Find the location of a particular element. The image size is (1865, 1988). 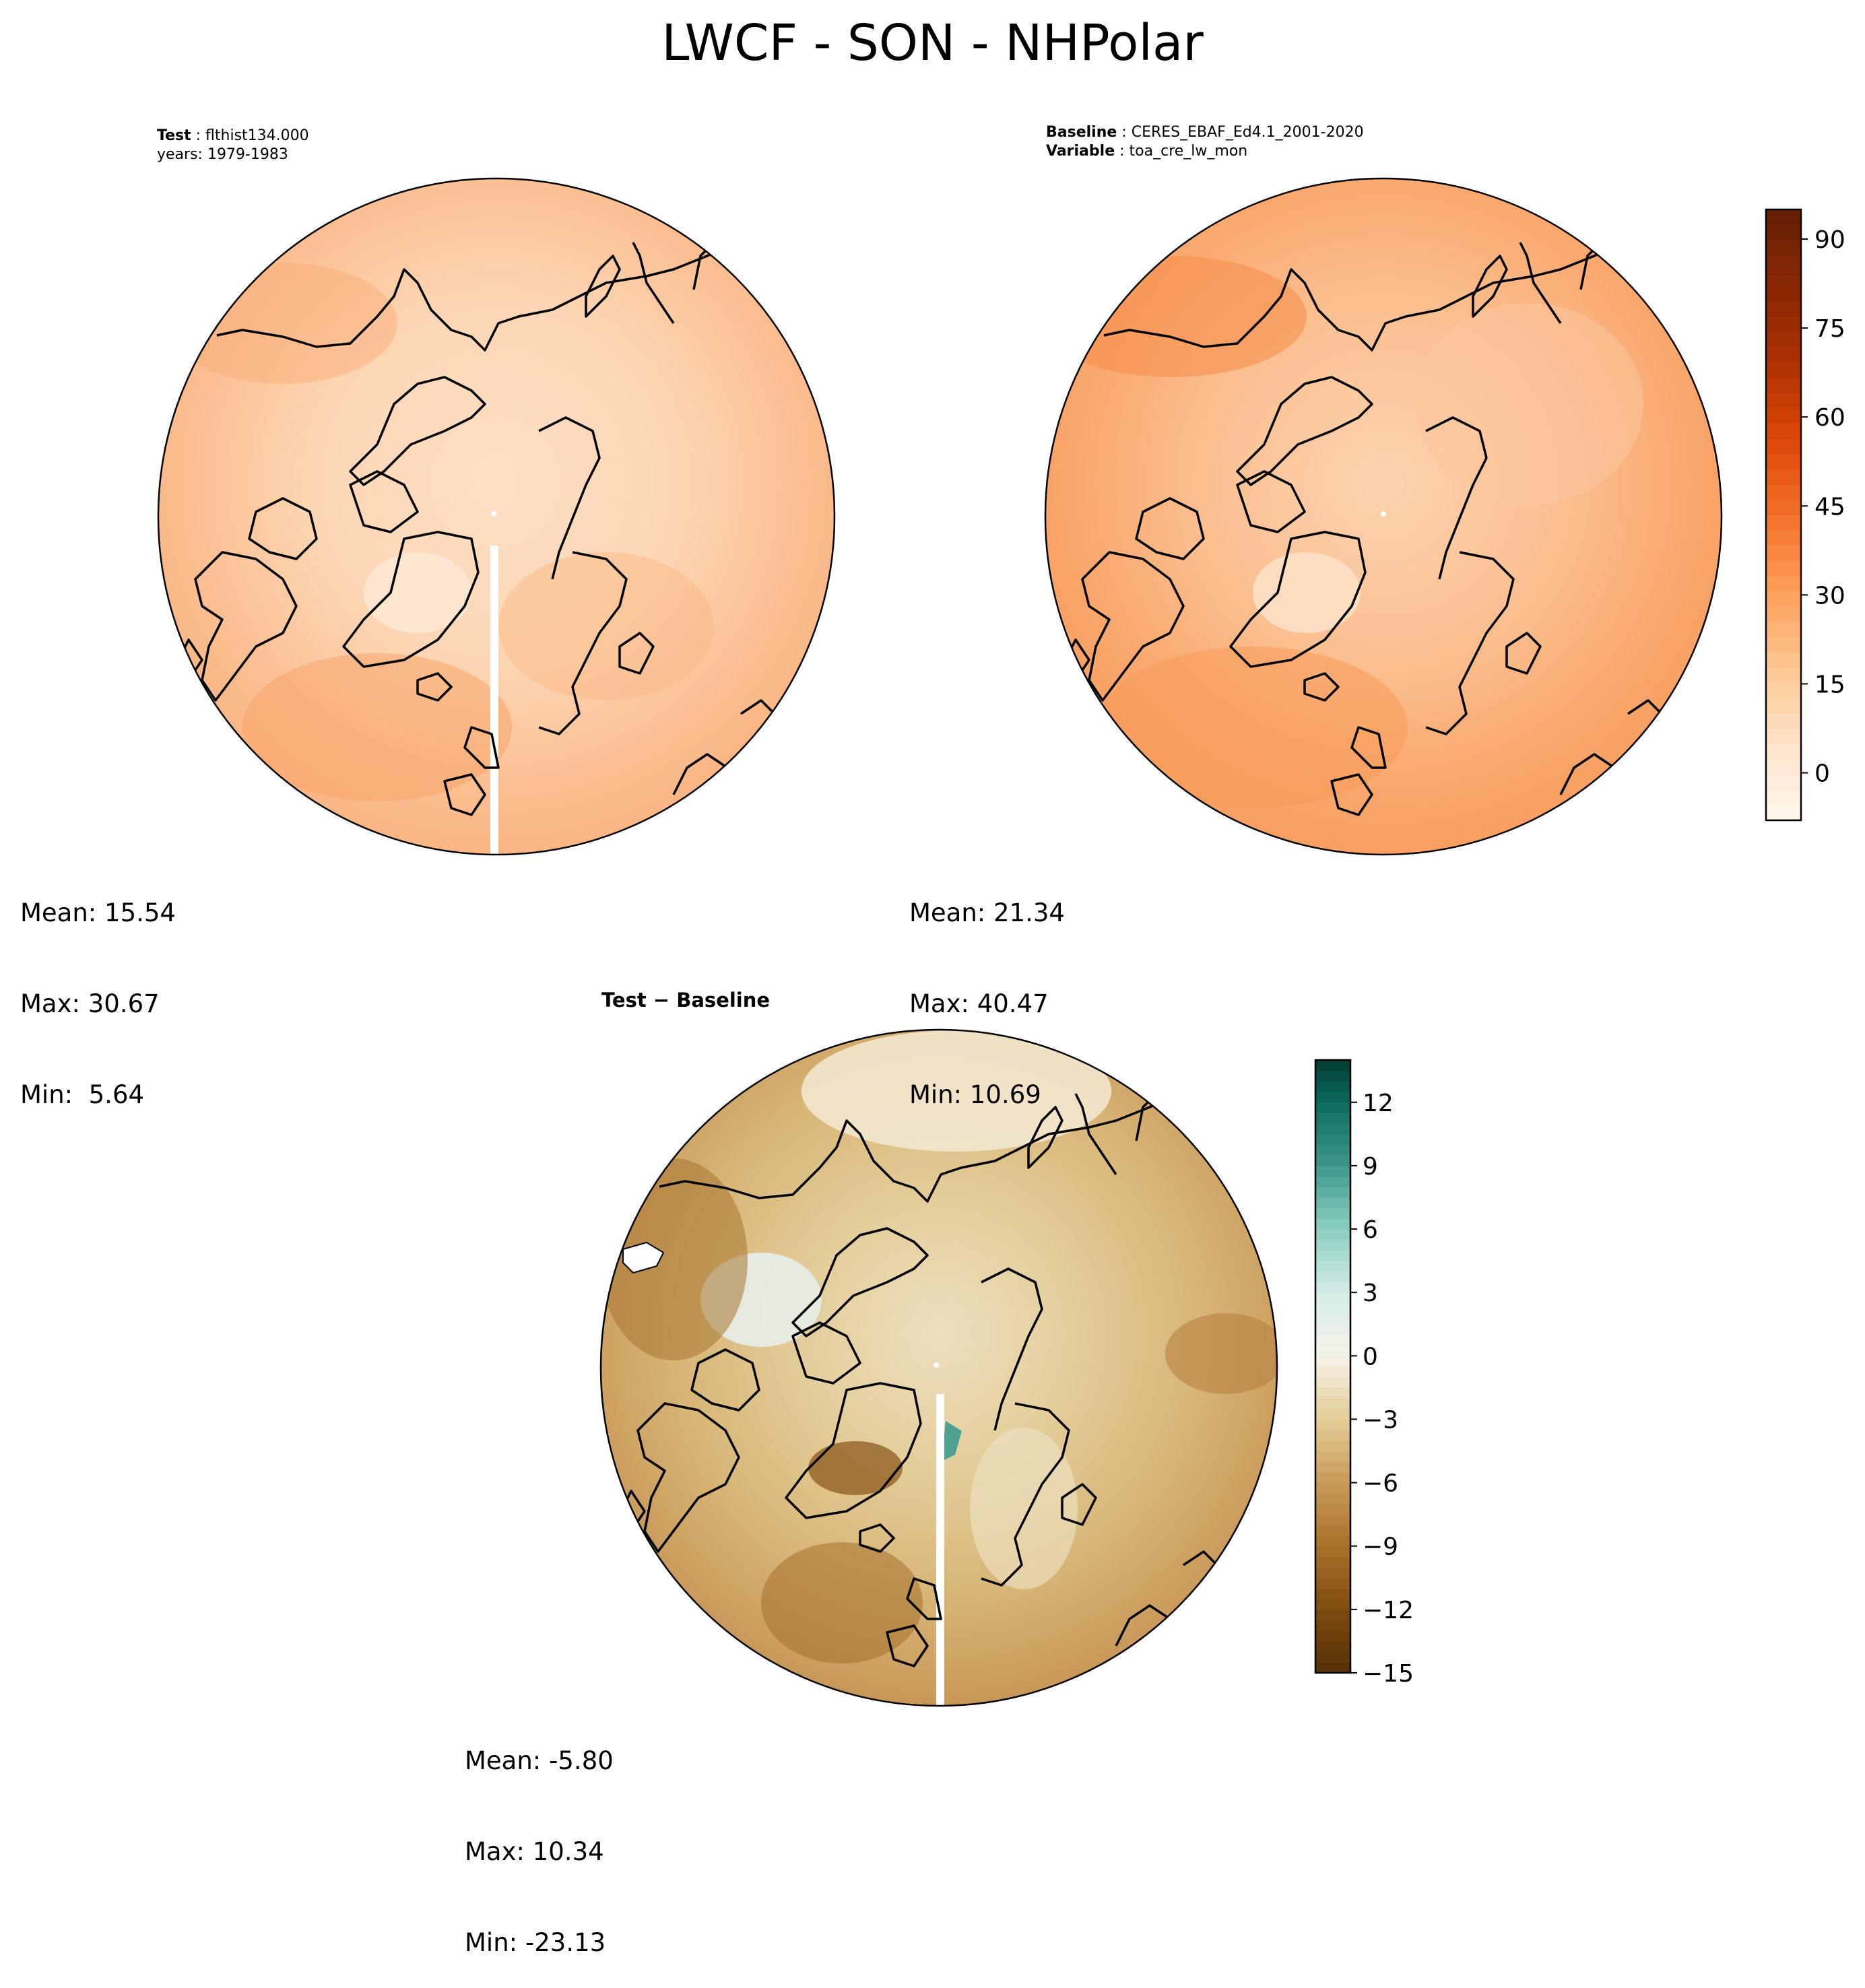

test-max: Max: 30.67 is located at coordinates (90, 1004).